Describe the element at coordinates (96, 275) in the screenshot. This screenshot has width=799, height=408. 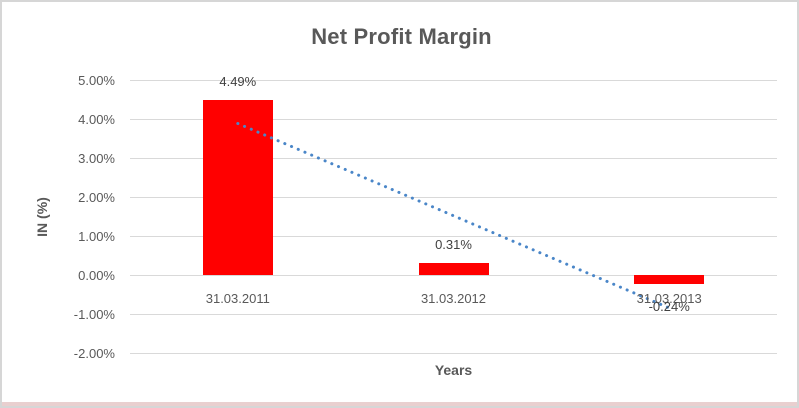
I see `y-tick-label: 0.00%` at that location.